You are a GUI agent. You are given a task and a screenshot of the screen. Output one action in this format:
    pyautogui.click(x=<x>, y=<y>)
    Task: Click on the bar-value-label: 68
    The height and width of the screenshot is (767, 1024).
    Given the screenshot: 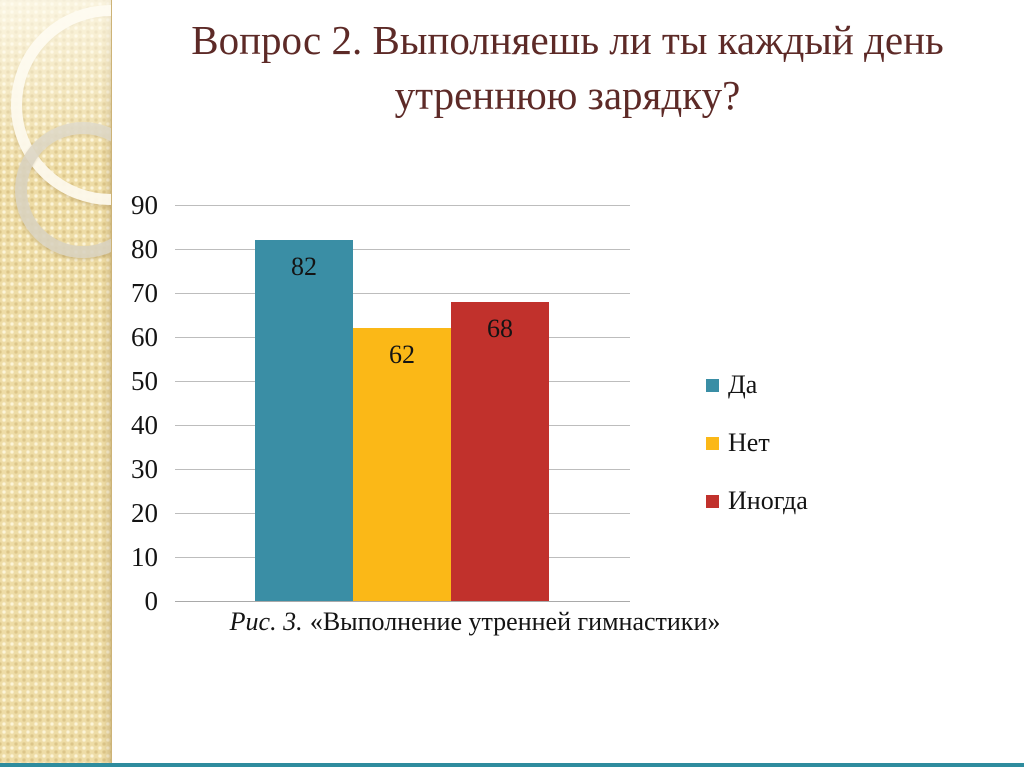 What is the action you would take?
    pyautogui.click(x=500, y=328)
    